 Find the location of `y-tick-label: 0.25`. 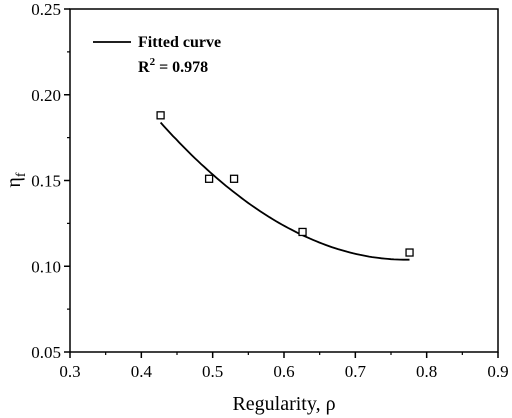

y-tick-label: 0.25 is located at coordinates (46, 9).